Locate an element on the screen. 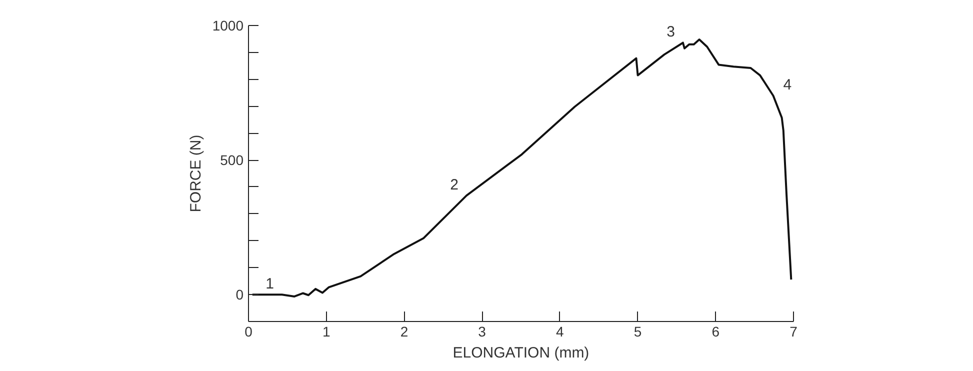 The height and width of the screenshot is (371, 973). x-axis-title: ELONGATION (mm) is located at coordinates (521, 353).